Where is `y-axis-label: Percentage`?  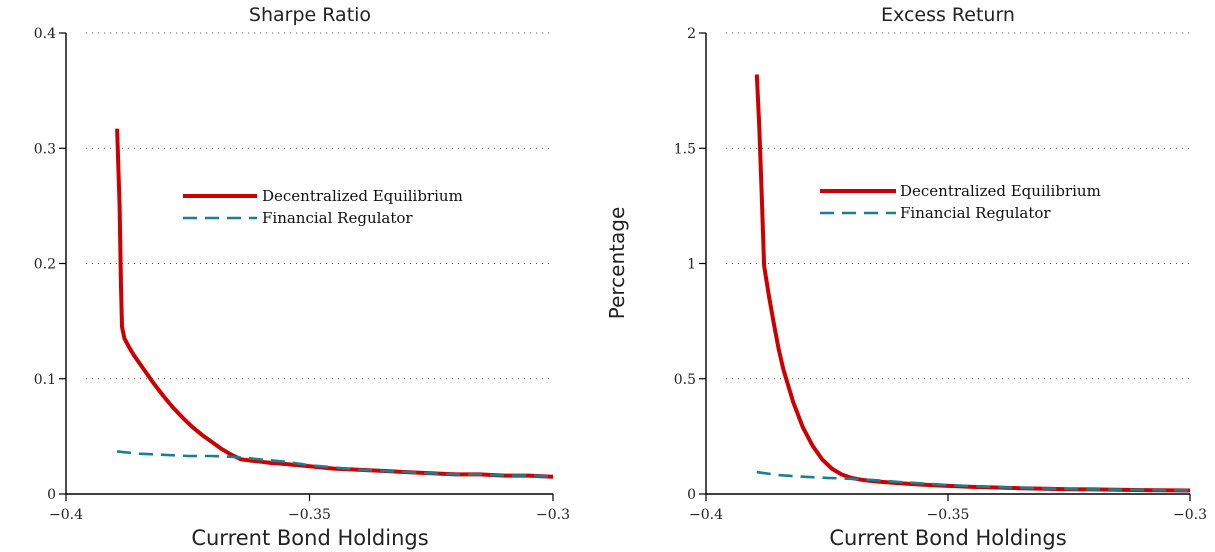
y-axis-label: Percentage is located at coordinates (617, 263).